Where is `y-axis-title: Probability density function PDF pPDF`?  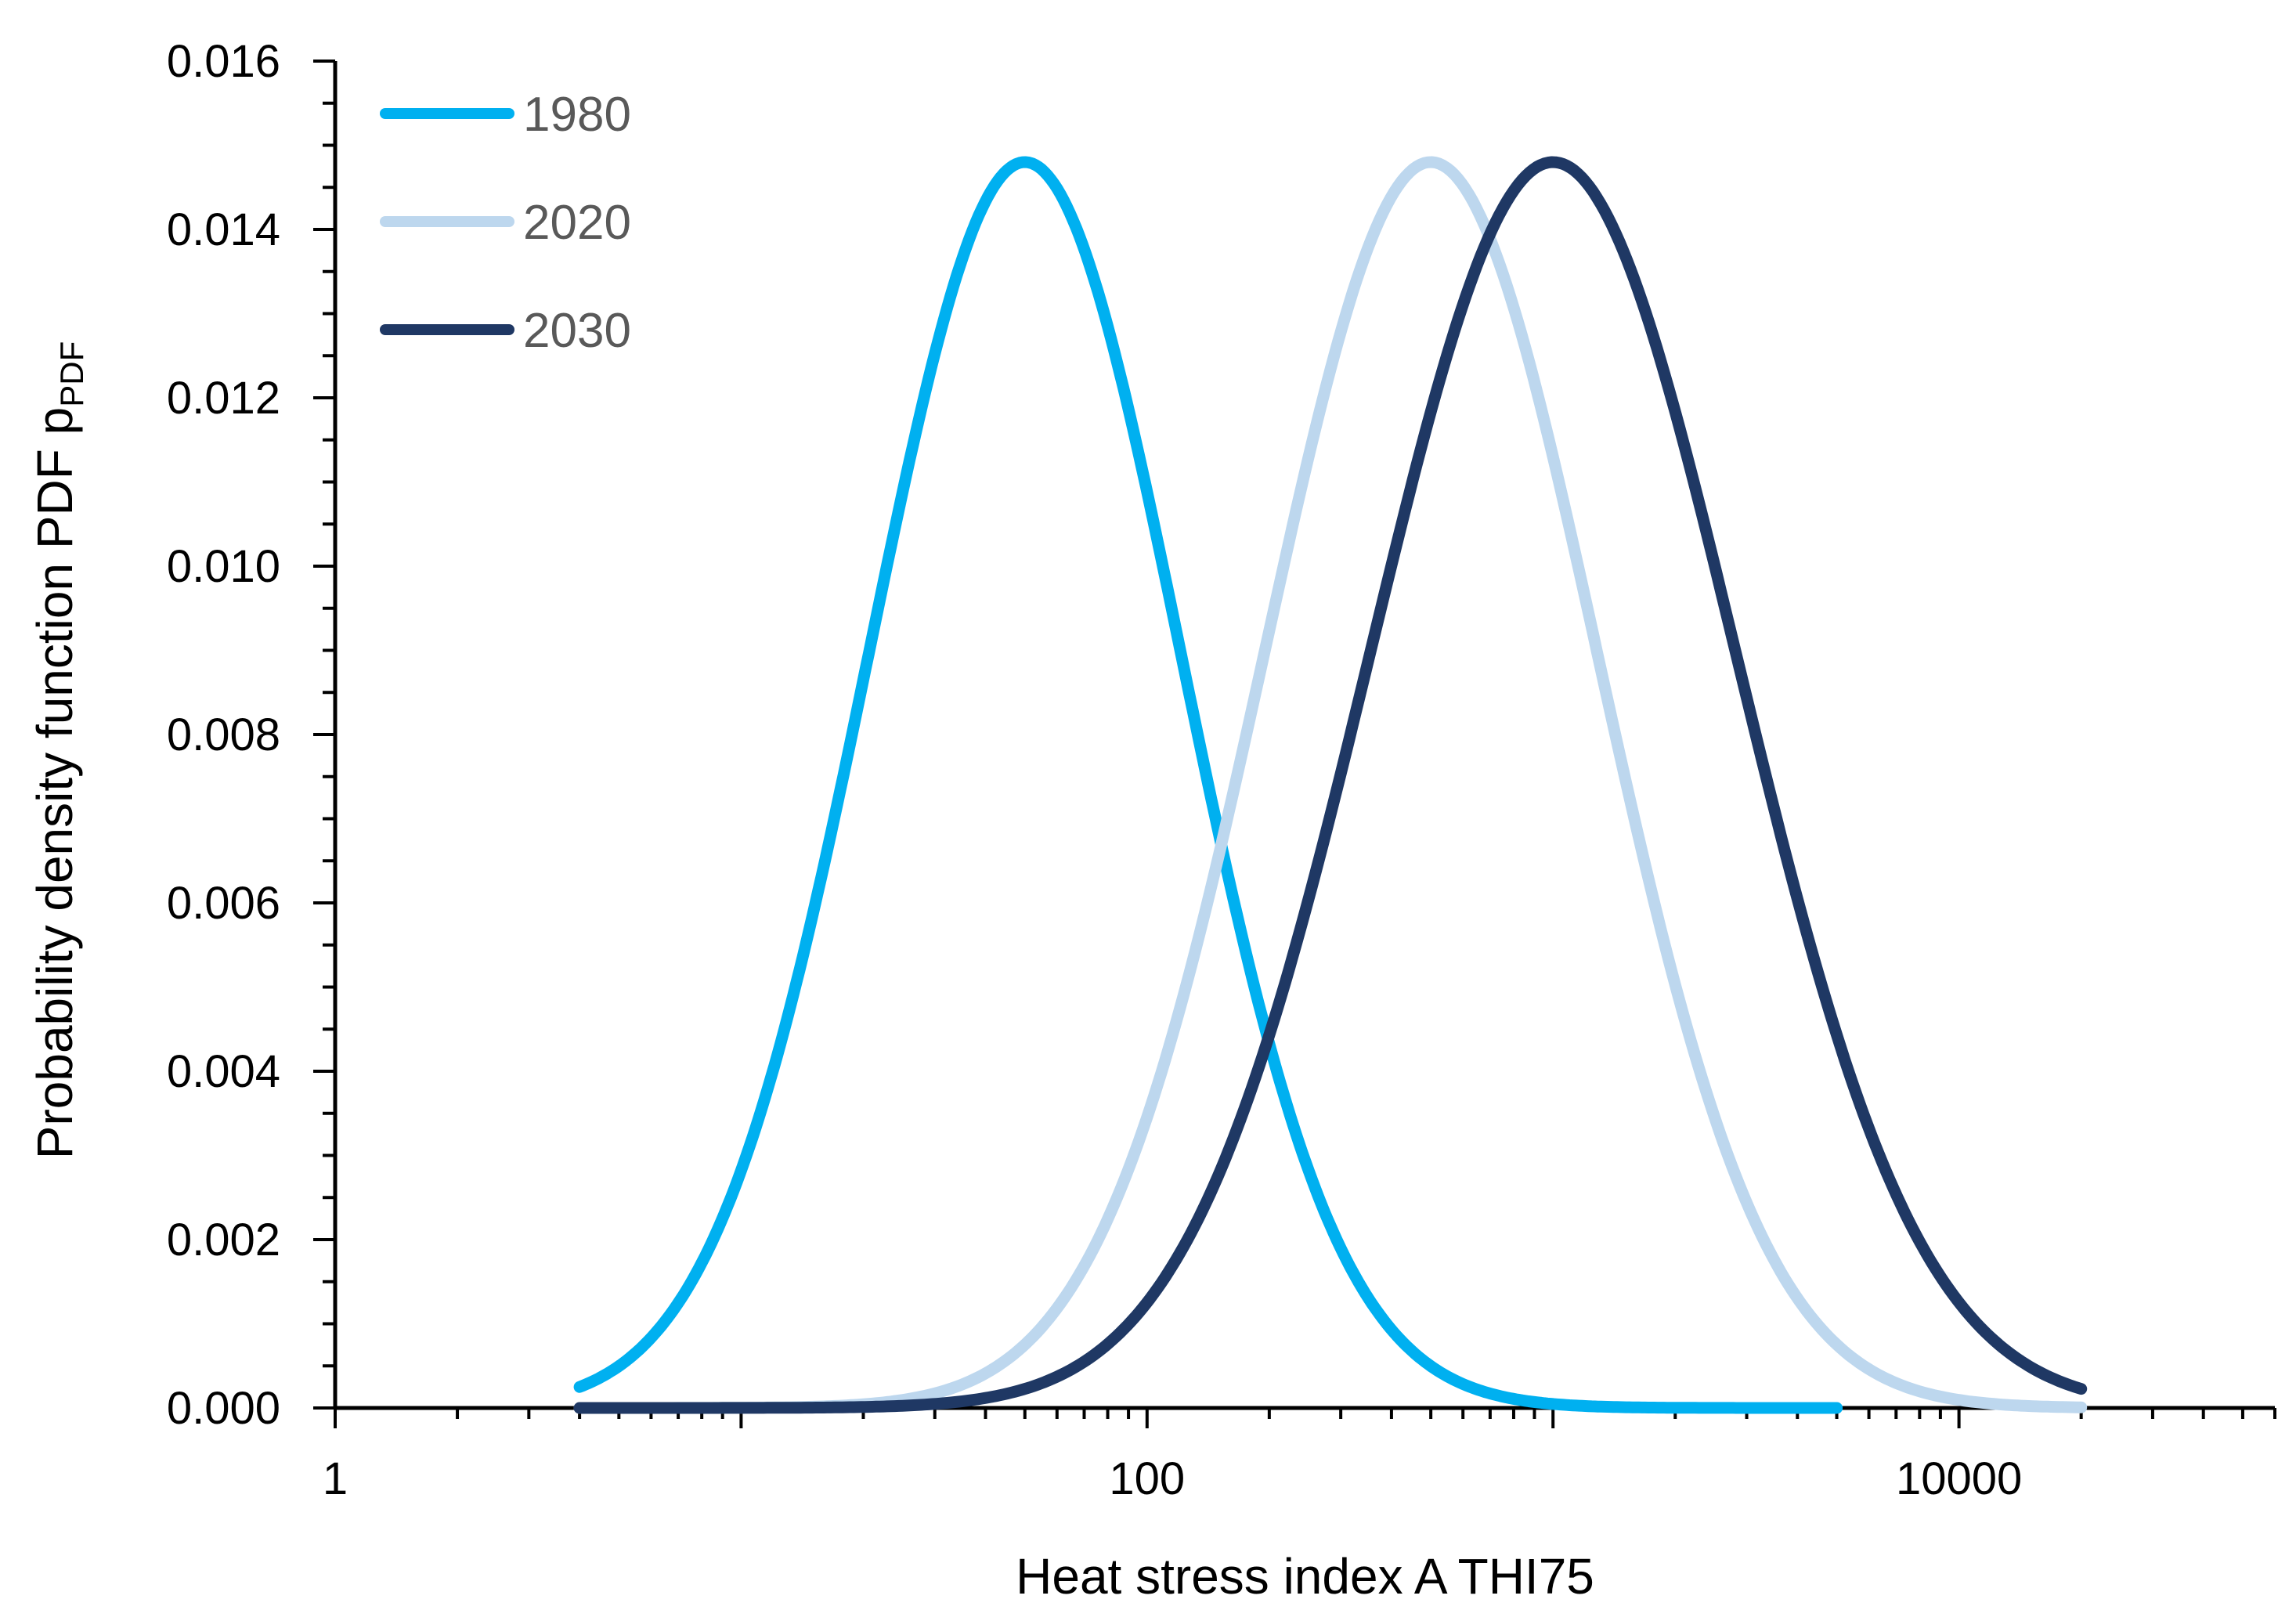
y-axis-title: Probability density function PDF pPDF is located at coordinates (58, 750).